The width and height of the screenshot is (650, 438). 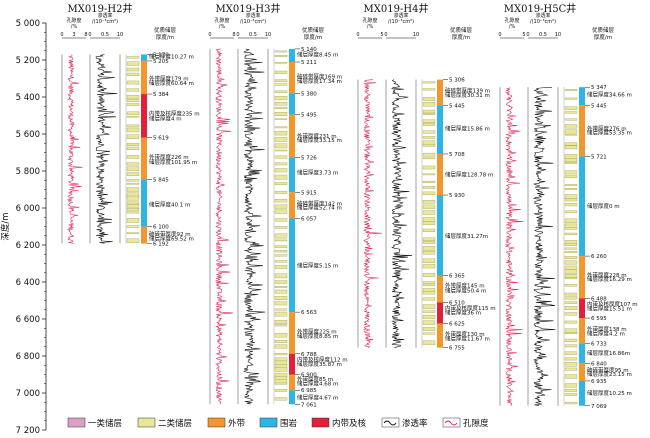 I want to click on well-name: MX019-H3井, so click(x=248, y=8).